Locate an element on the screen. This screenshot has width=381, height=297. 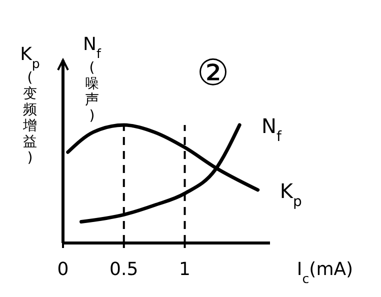
y-axis-title: K$_{p}$(变频增益) is located at coordinates (30, 105).